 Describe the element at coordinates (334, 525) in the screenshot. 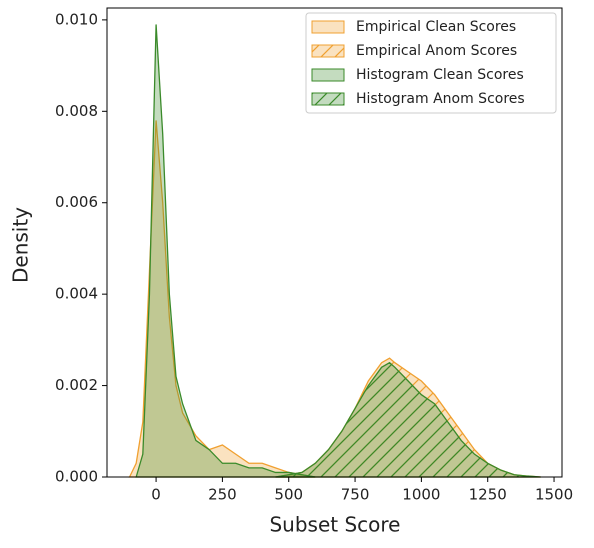

I see `x-axis-label: Subset Score` at that location.